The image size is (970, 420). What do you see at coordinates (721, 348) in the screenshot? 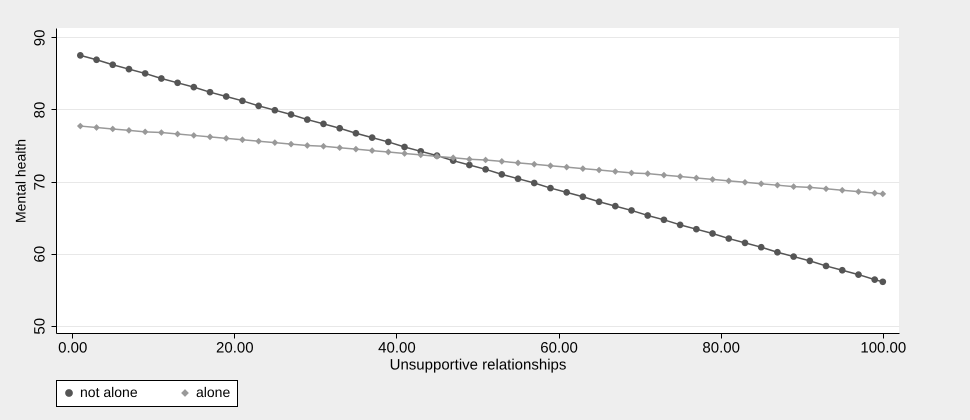
I see `x-tick-label: 80.00` at bounding box center [721, 348].